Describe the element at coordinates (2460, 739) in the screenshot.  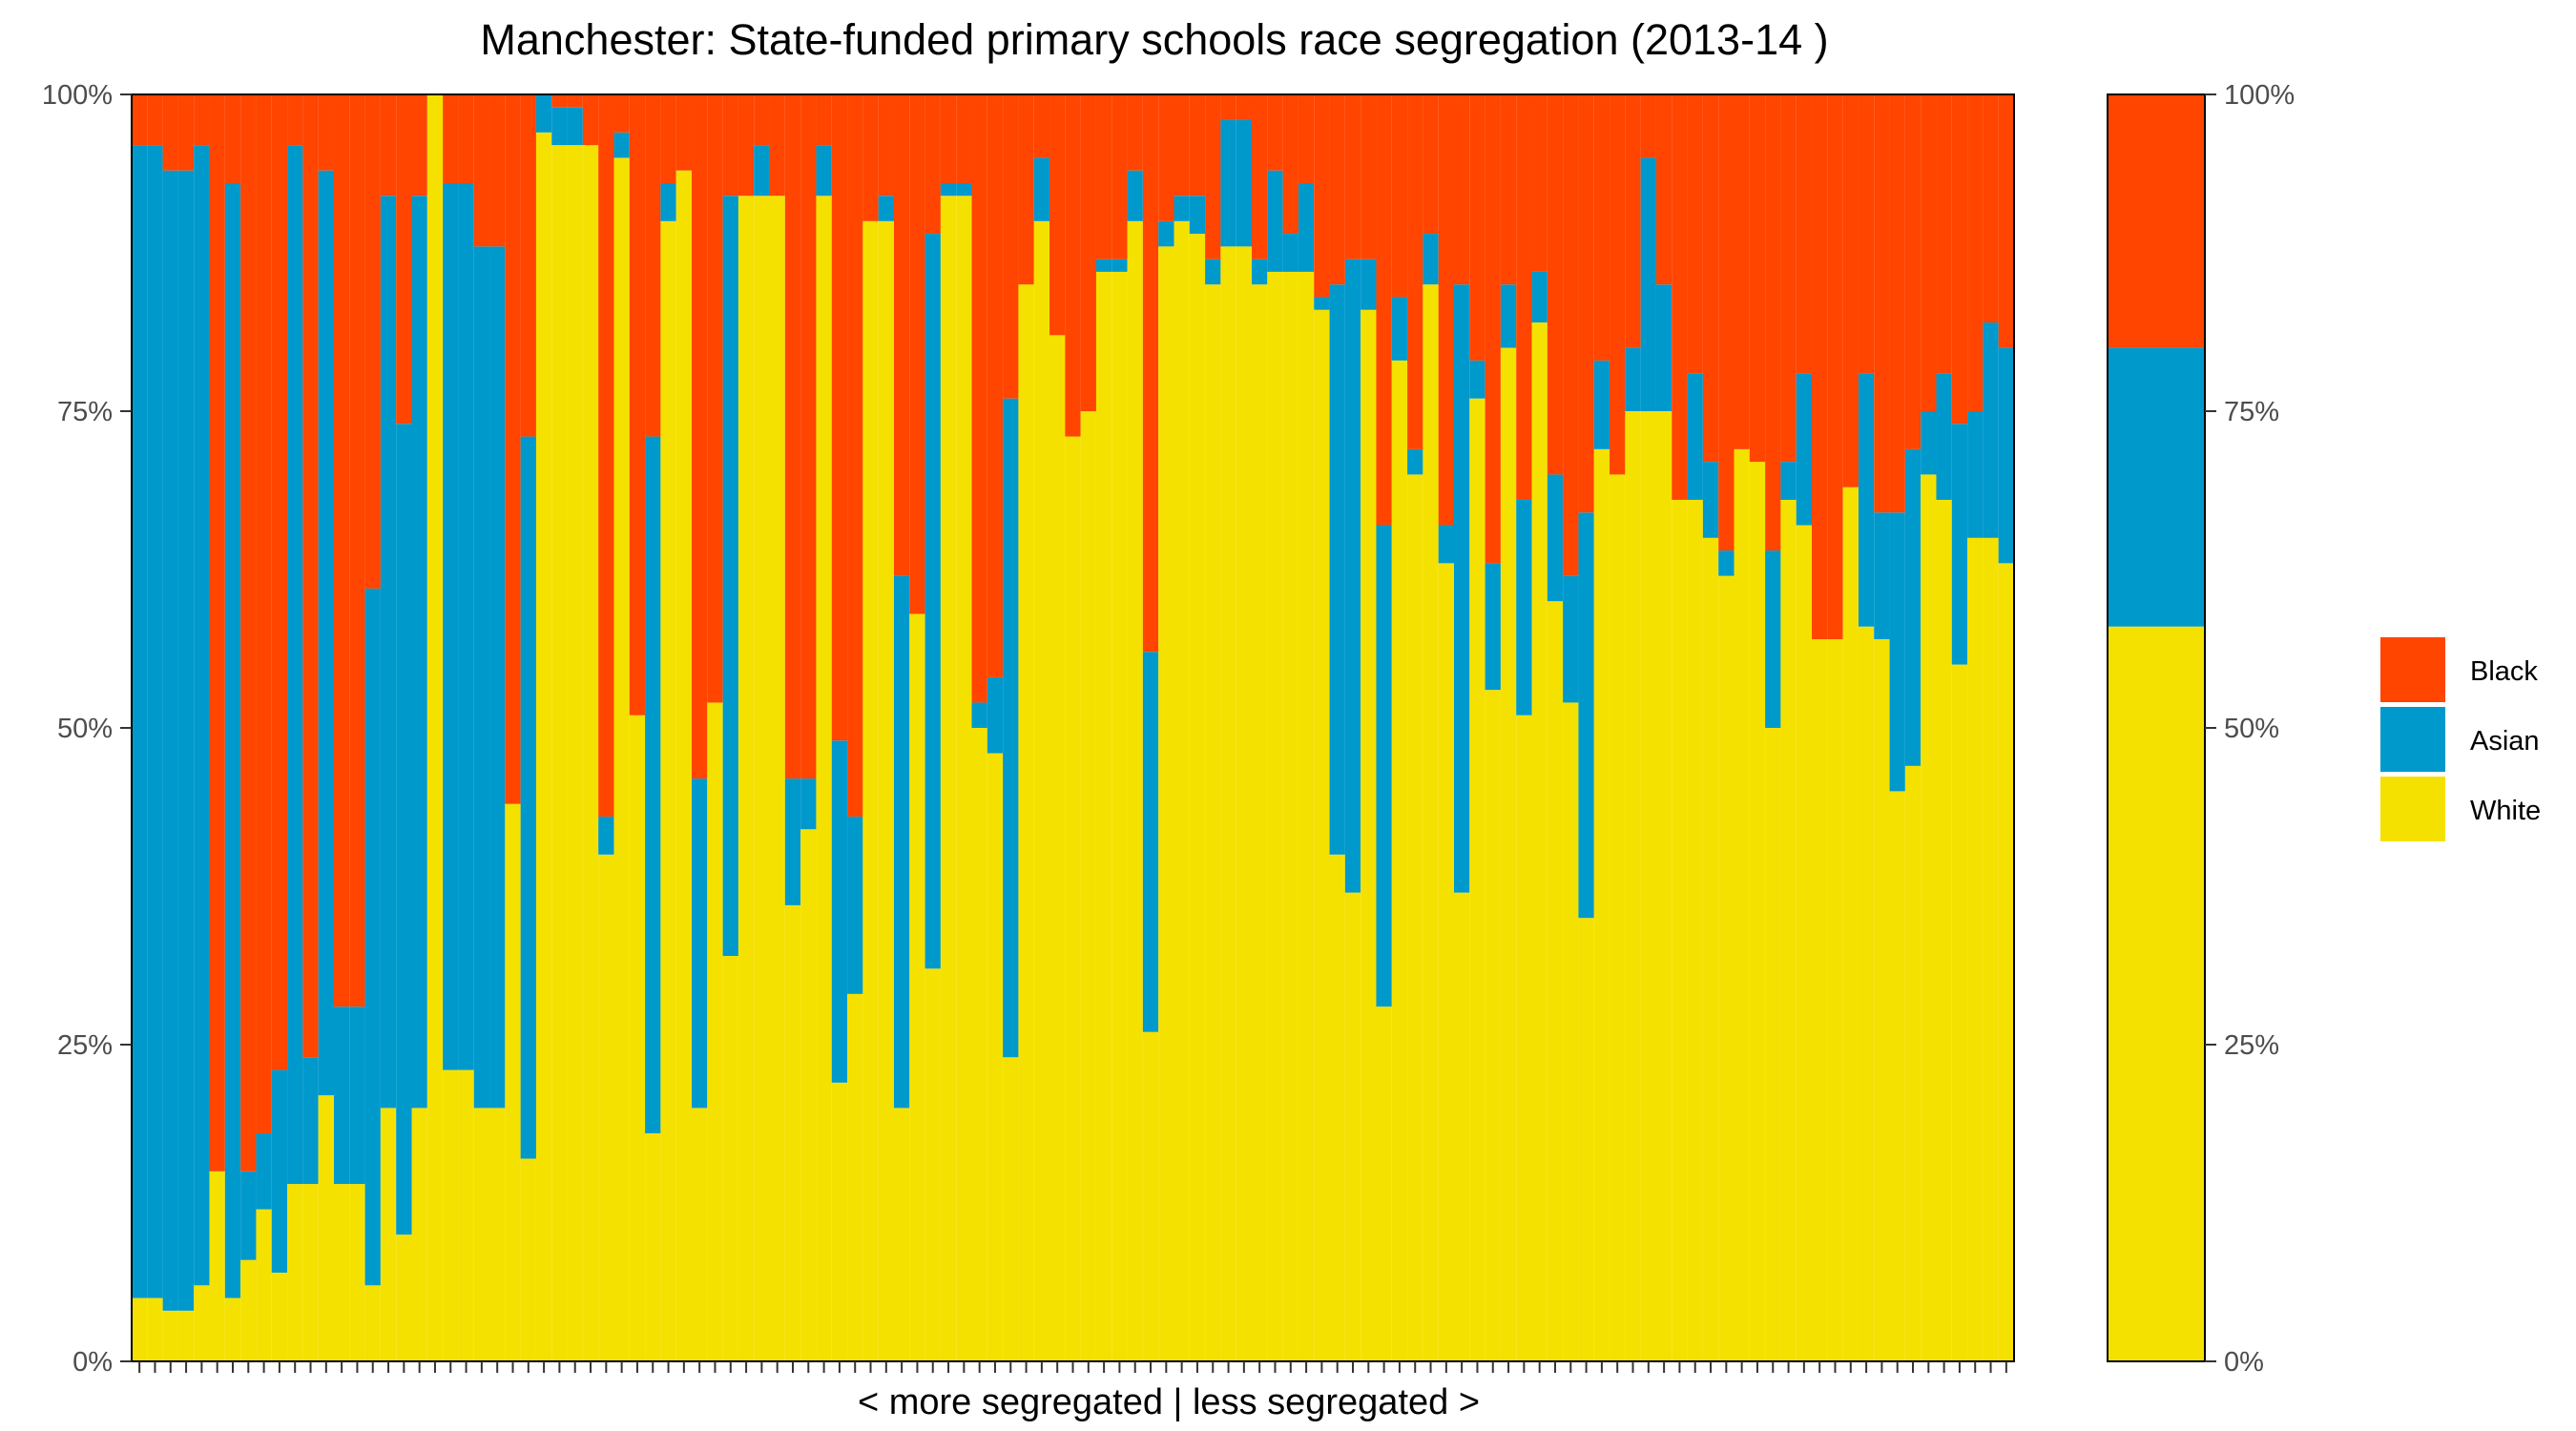
I see `legend: Black Asian White` at that location.